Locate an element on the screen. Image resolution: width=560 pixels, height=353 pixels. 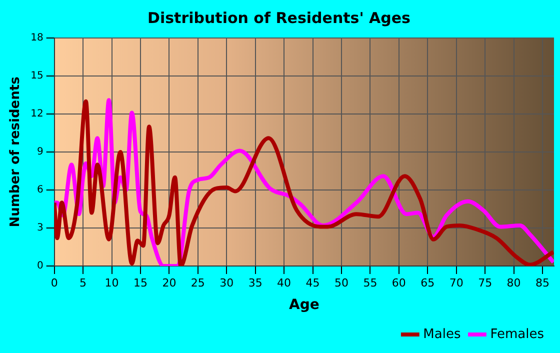
chart-title: Distribution of Residents' Ages is located at coordinates (279, 17).